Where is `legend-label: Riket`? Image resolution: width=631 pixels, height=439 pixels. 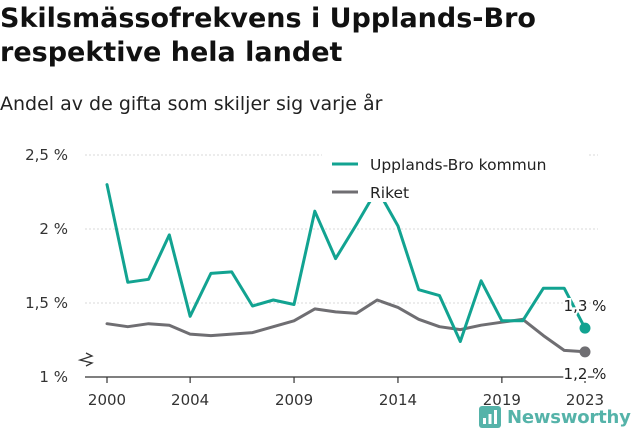 legend-label: Riket is located at coordinates (389, 193).